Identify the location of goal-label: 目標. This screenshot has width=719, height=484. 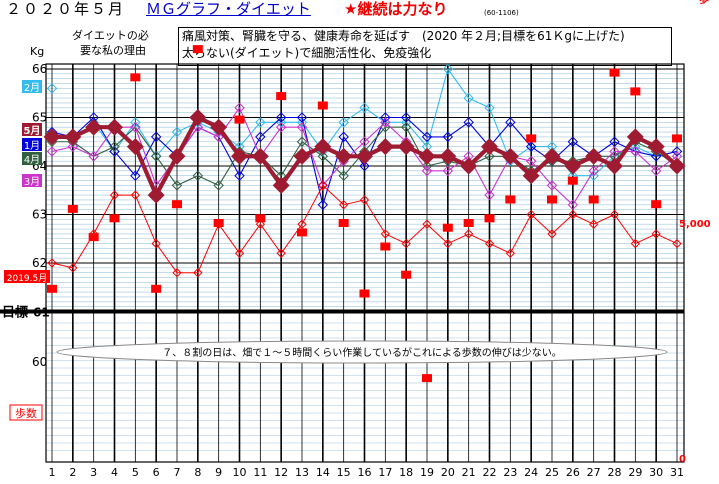
(15, 313).